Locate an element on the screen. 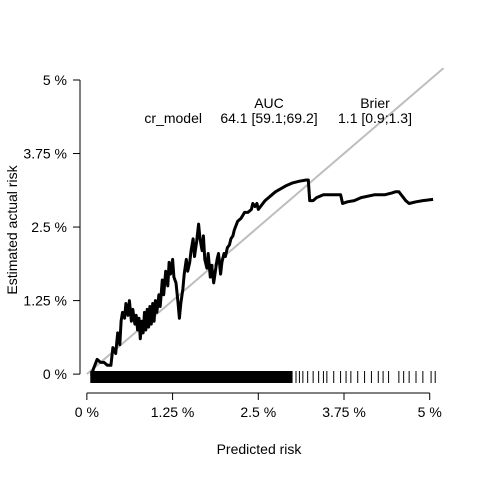 The height and width of the screenshot is (480, 480). y-tick-label: 5 % is located at coordinates (55, 80).